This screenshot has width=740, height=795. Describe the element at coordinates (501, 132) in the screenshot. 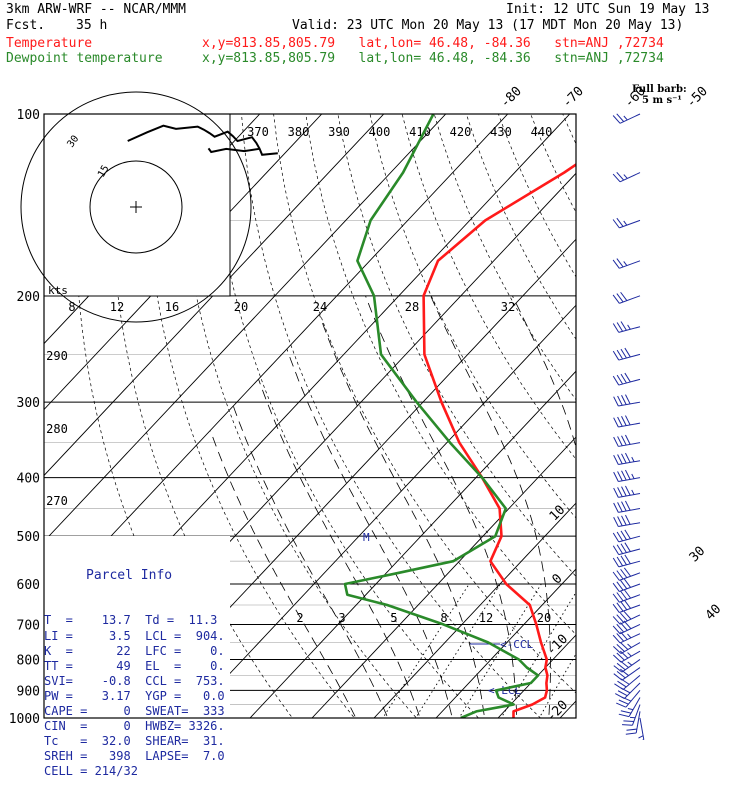

I see `theta-label: 430` at that location.